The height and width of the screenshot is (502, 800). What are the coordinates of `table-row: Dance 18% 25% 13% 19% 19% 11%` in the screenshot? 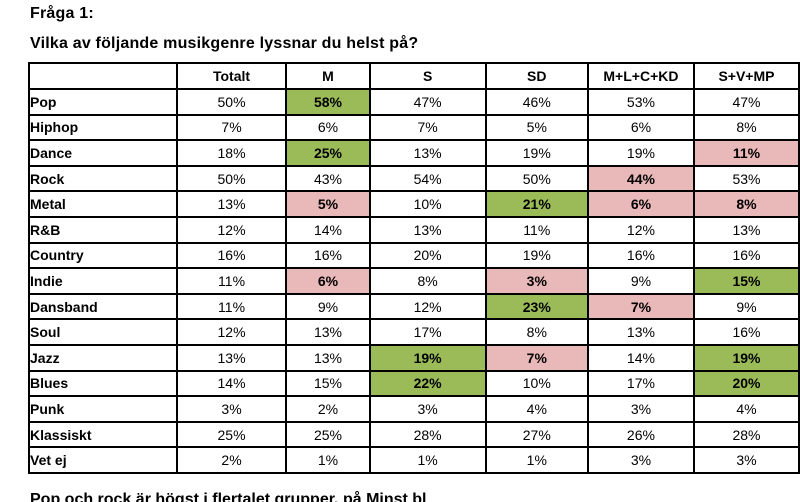 It's located at (414, 153).